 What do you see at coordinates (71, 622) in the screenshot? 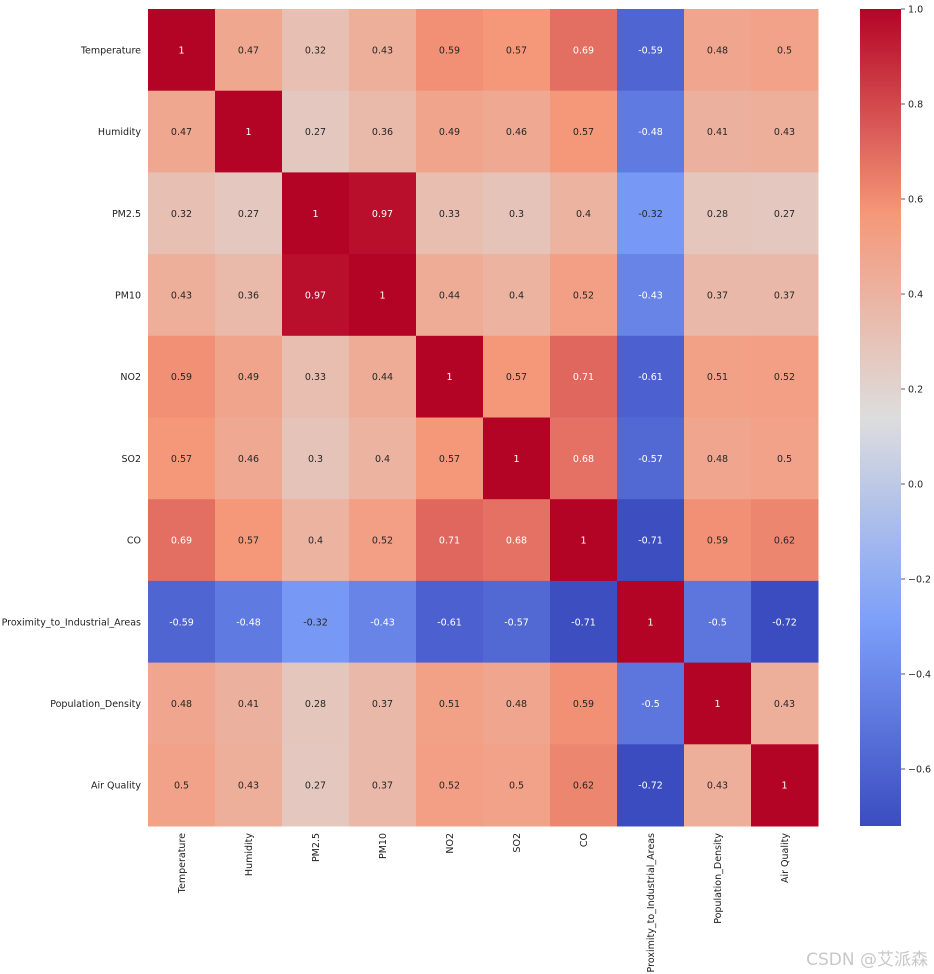
I see `y-tick-label-proximity-to-industrial-areas: Proximity_to_Industrial_Areas` at bounding box center [71, 622].